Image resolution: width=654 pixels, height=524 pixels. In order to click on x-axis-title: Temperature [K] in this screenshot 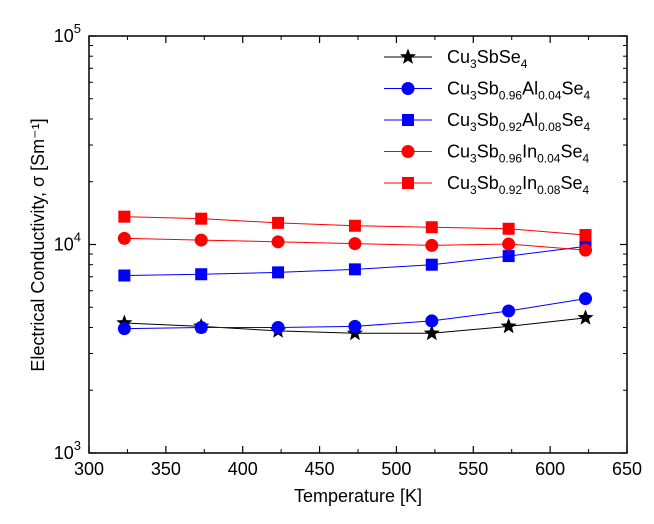, I will do `click(358, 496)`.